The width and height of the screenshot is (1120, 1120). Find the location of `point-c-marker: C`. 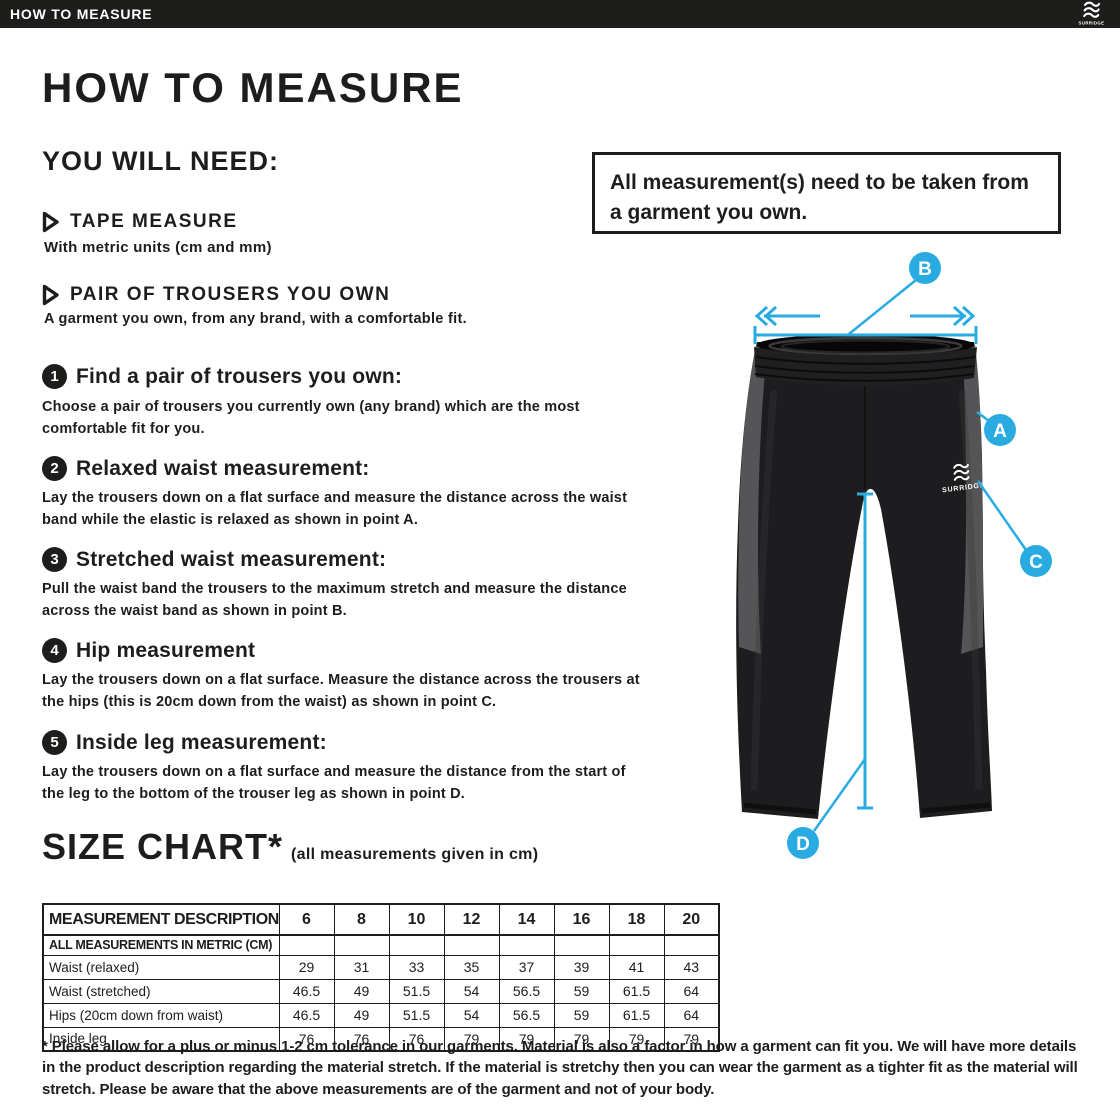

point-c-marker: C is located at coordinates (1036, 561).